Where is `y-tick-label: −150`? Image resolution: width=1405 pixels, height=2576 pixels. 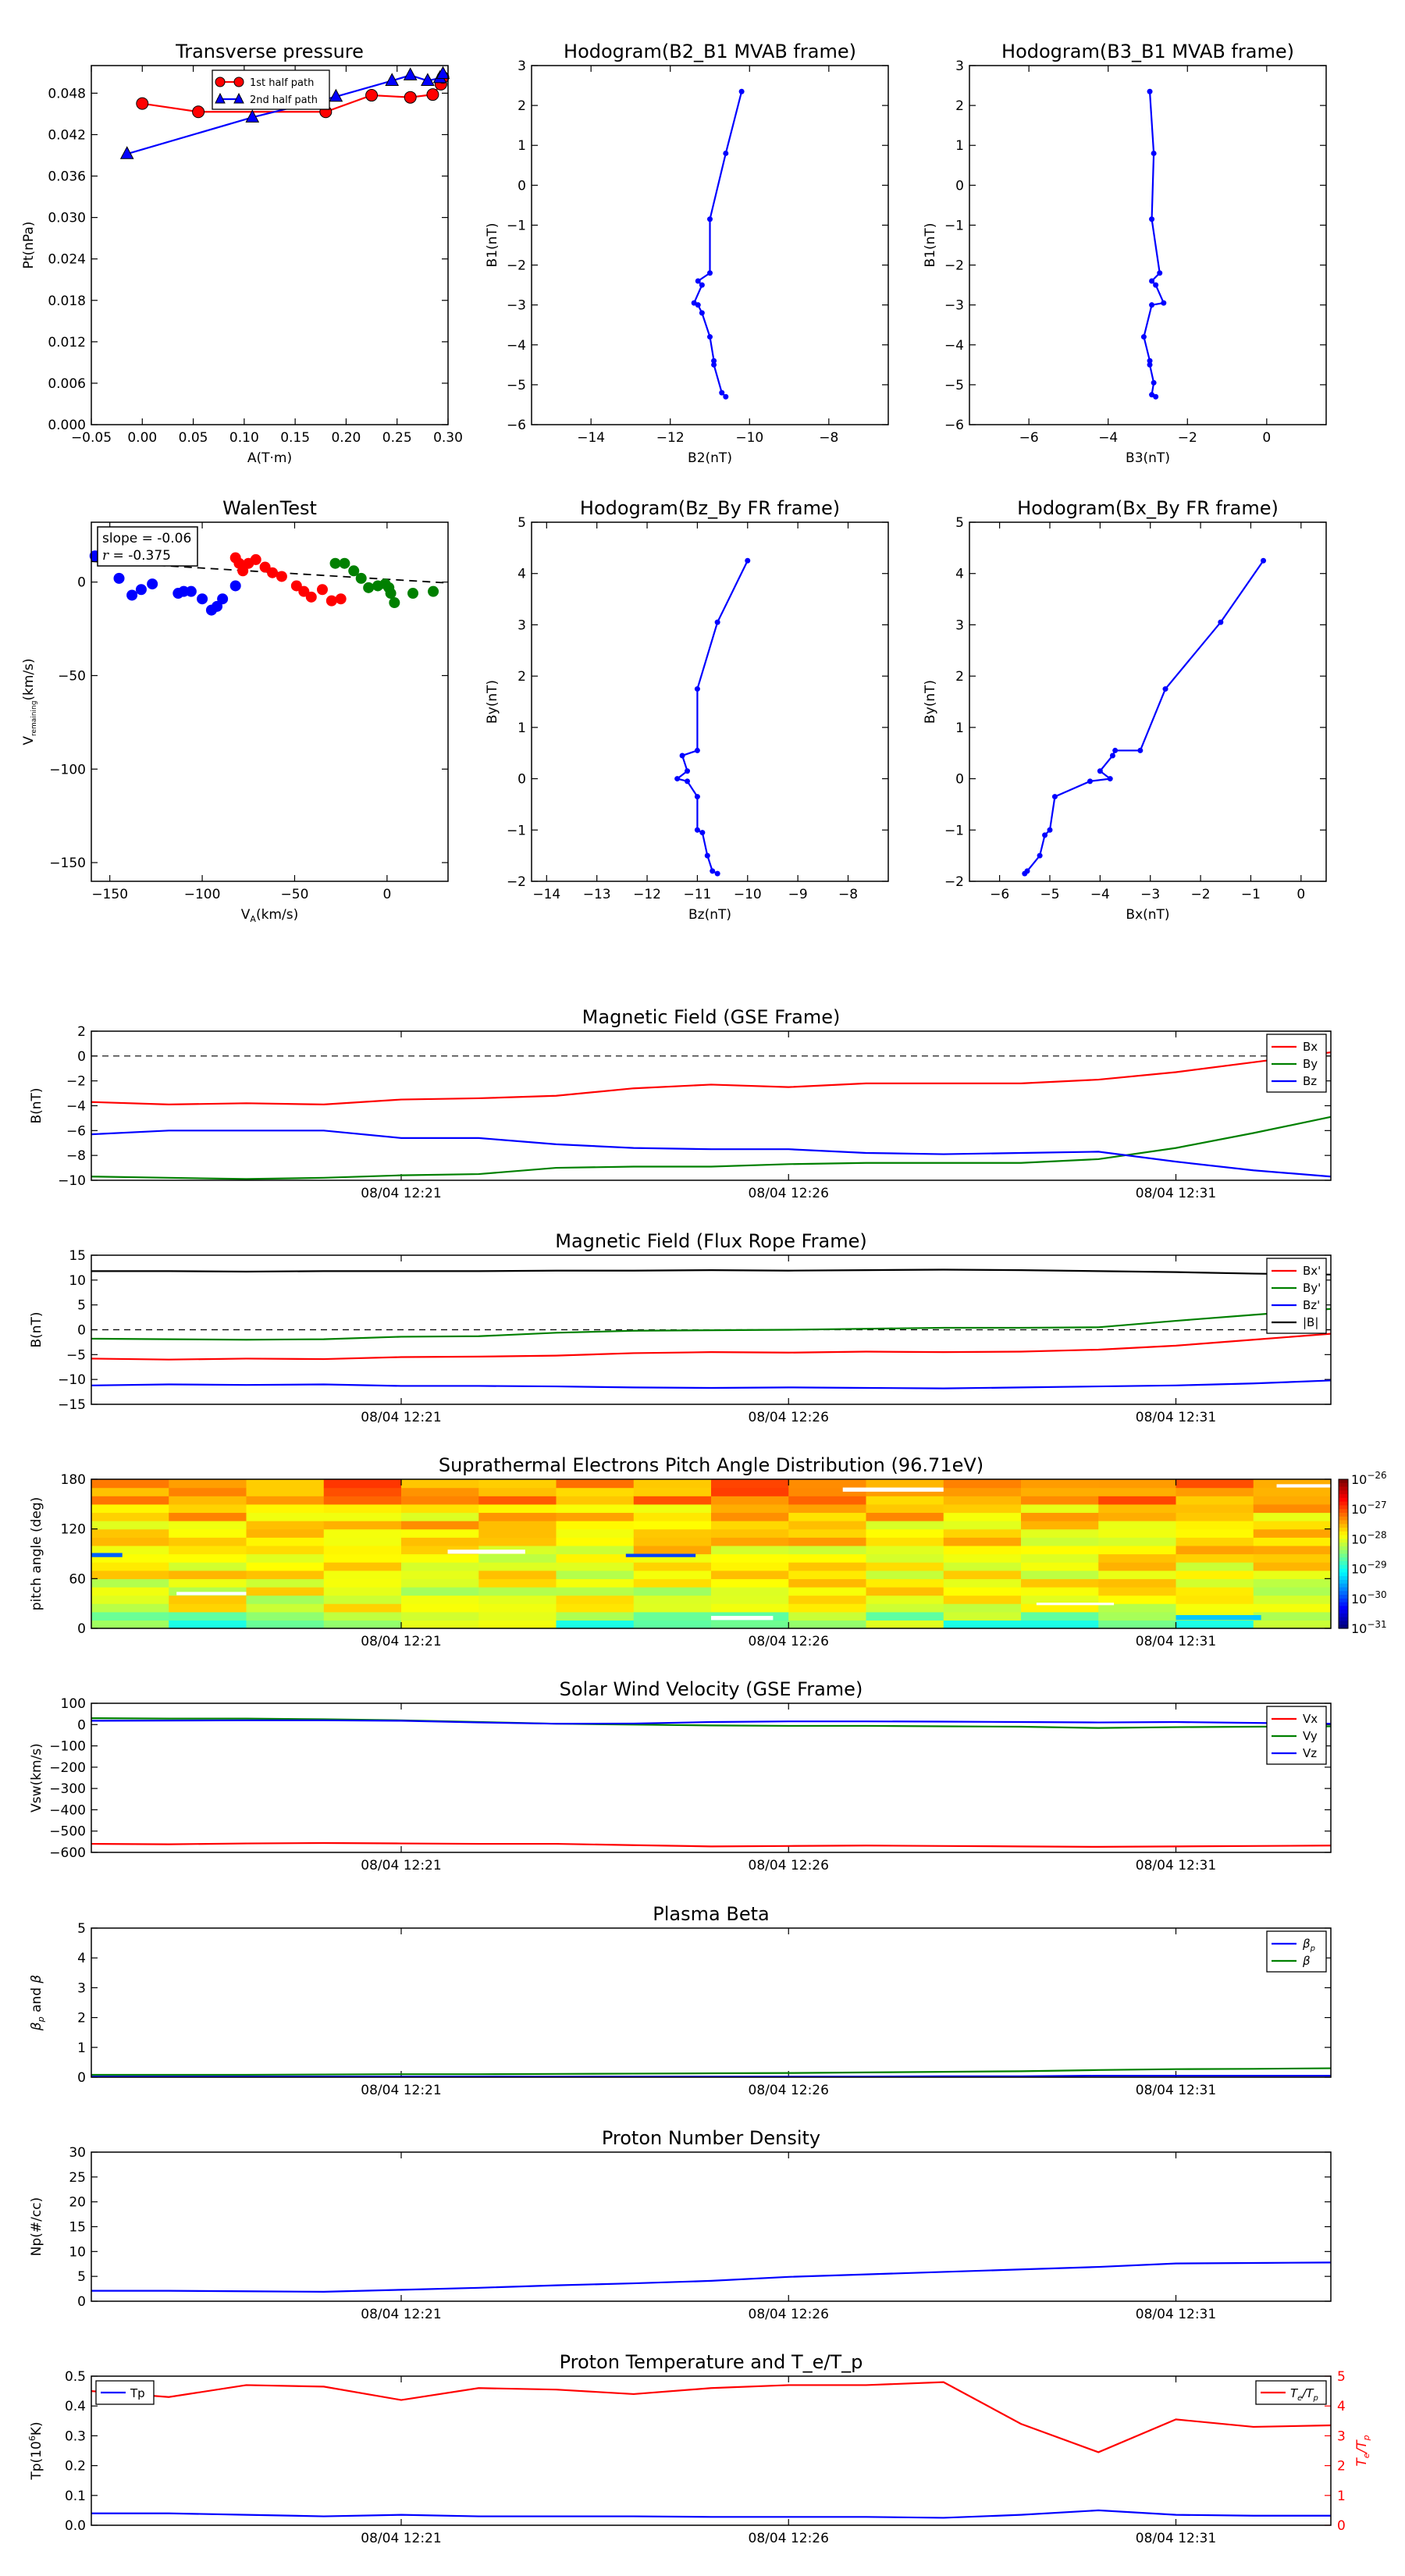 y-tick-label: −150 is located at coordinates (68, 863).